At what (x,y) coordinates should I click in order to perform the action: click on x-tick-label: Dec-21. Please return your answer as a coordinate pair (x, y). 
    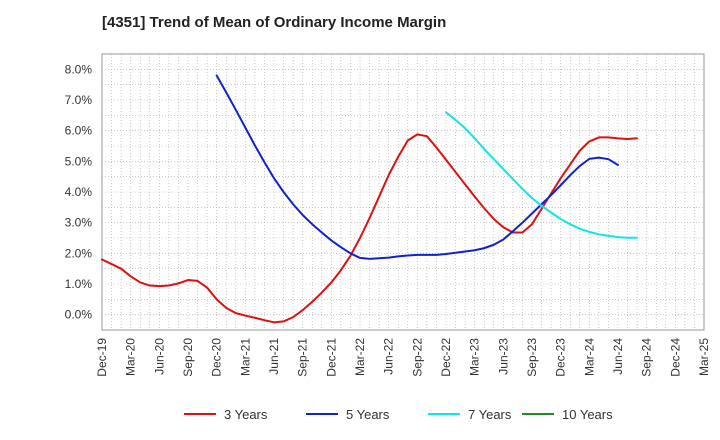
    Looking at the image, I should click on (331, 357).